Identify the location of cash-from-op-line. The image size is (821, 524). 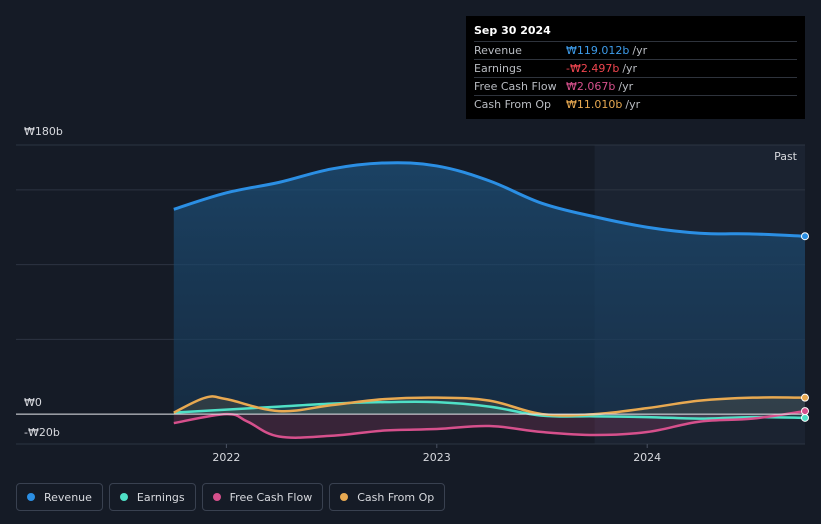
(489, 406).